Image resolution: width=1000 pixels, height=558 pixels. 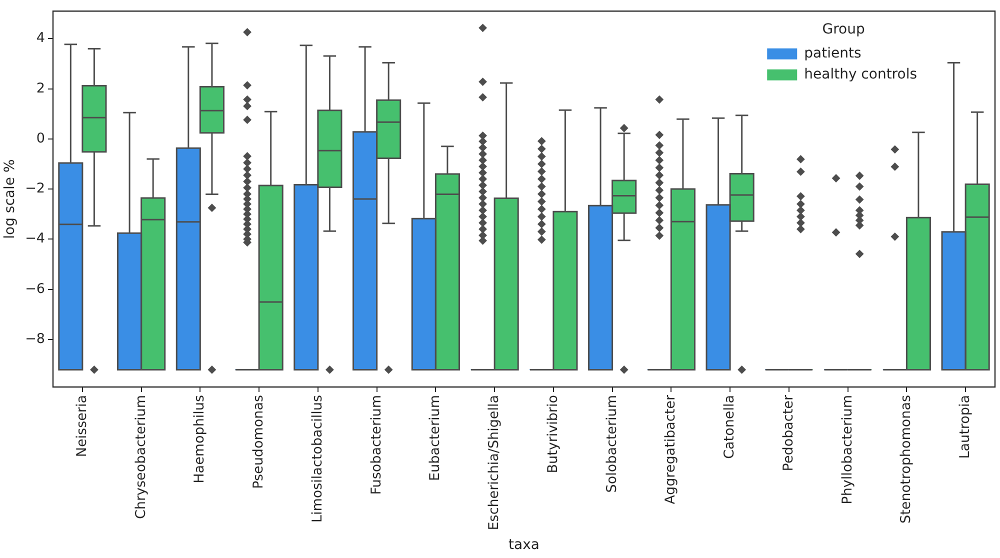 What do you see at coordinates (494, 462) in the screenshot?
I see `x-tick-label: Escherichia/Shigella` at bounding box center [494, 462].